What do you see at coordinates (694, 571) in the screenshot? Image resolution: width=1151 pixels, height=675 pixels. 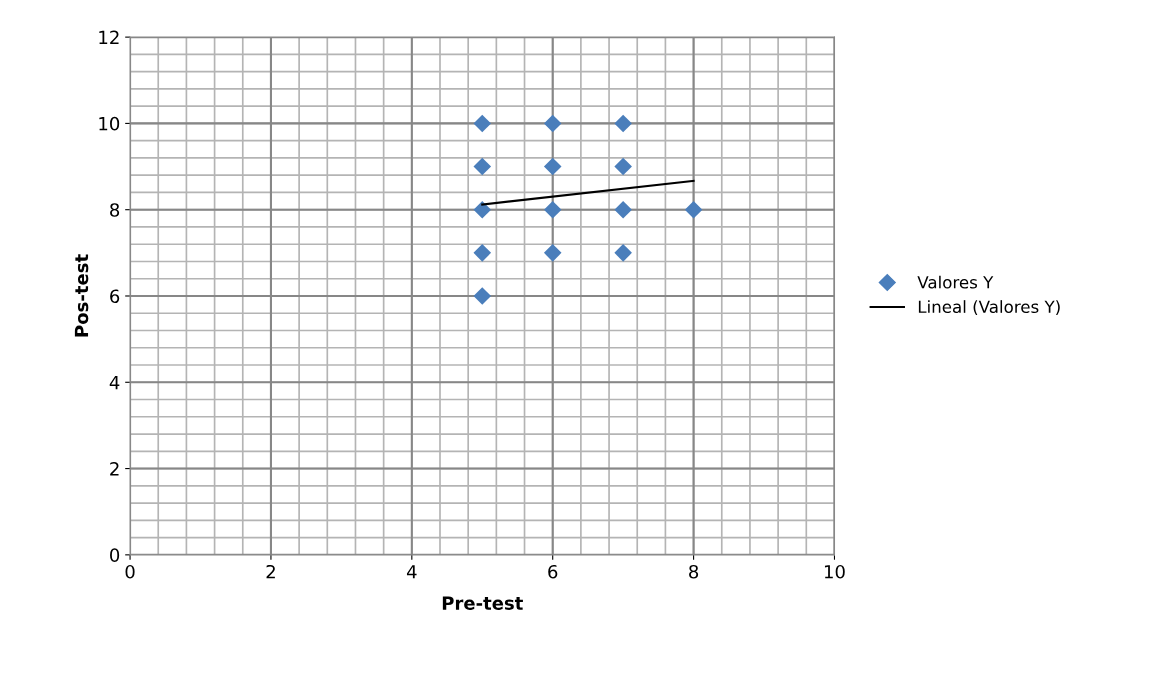 I see `x-tick-label: 8` at bounding box center [694, 571].